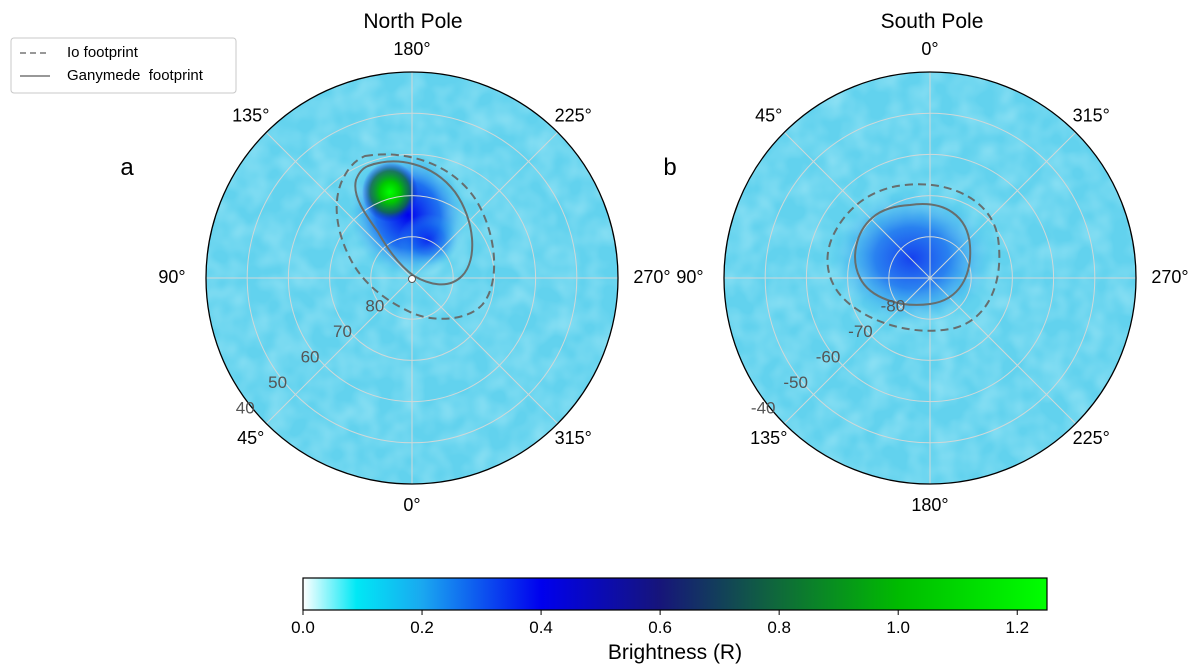  I want to click on north-longitude-label: 225°, so click(573, 116).